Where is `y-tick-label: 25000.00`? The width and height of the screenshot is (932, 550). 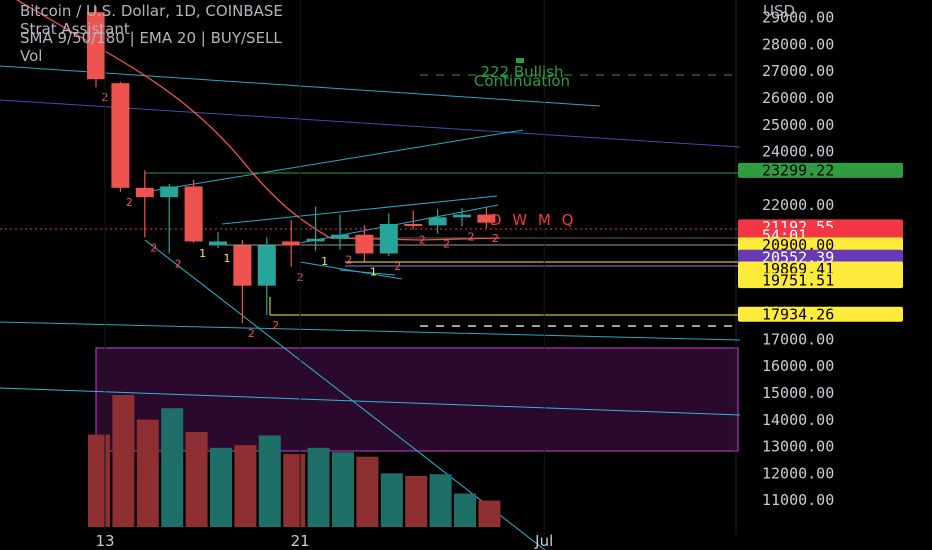 y-tick-label: 25000.00 is located at coordinates (798, 125).